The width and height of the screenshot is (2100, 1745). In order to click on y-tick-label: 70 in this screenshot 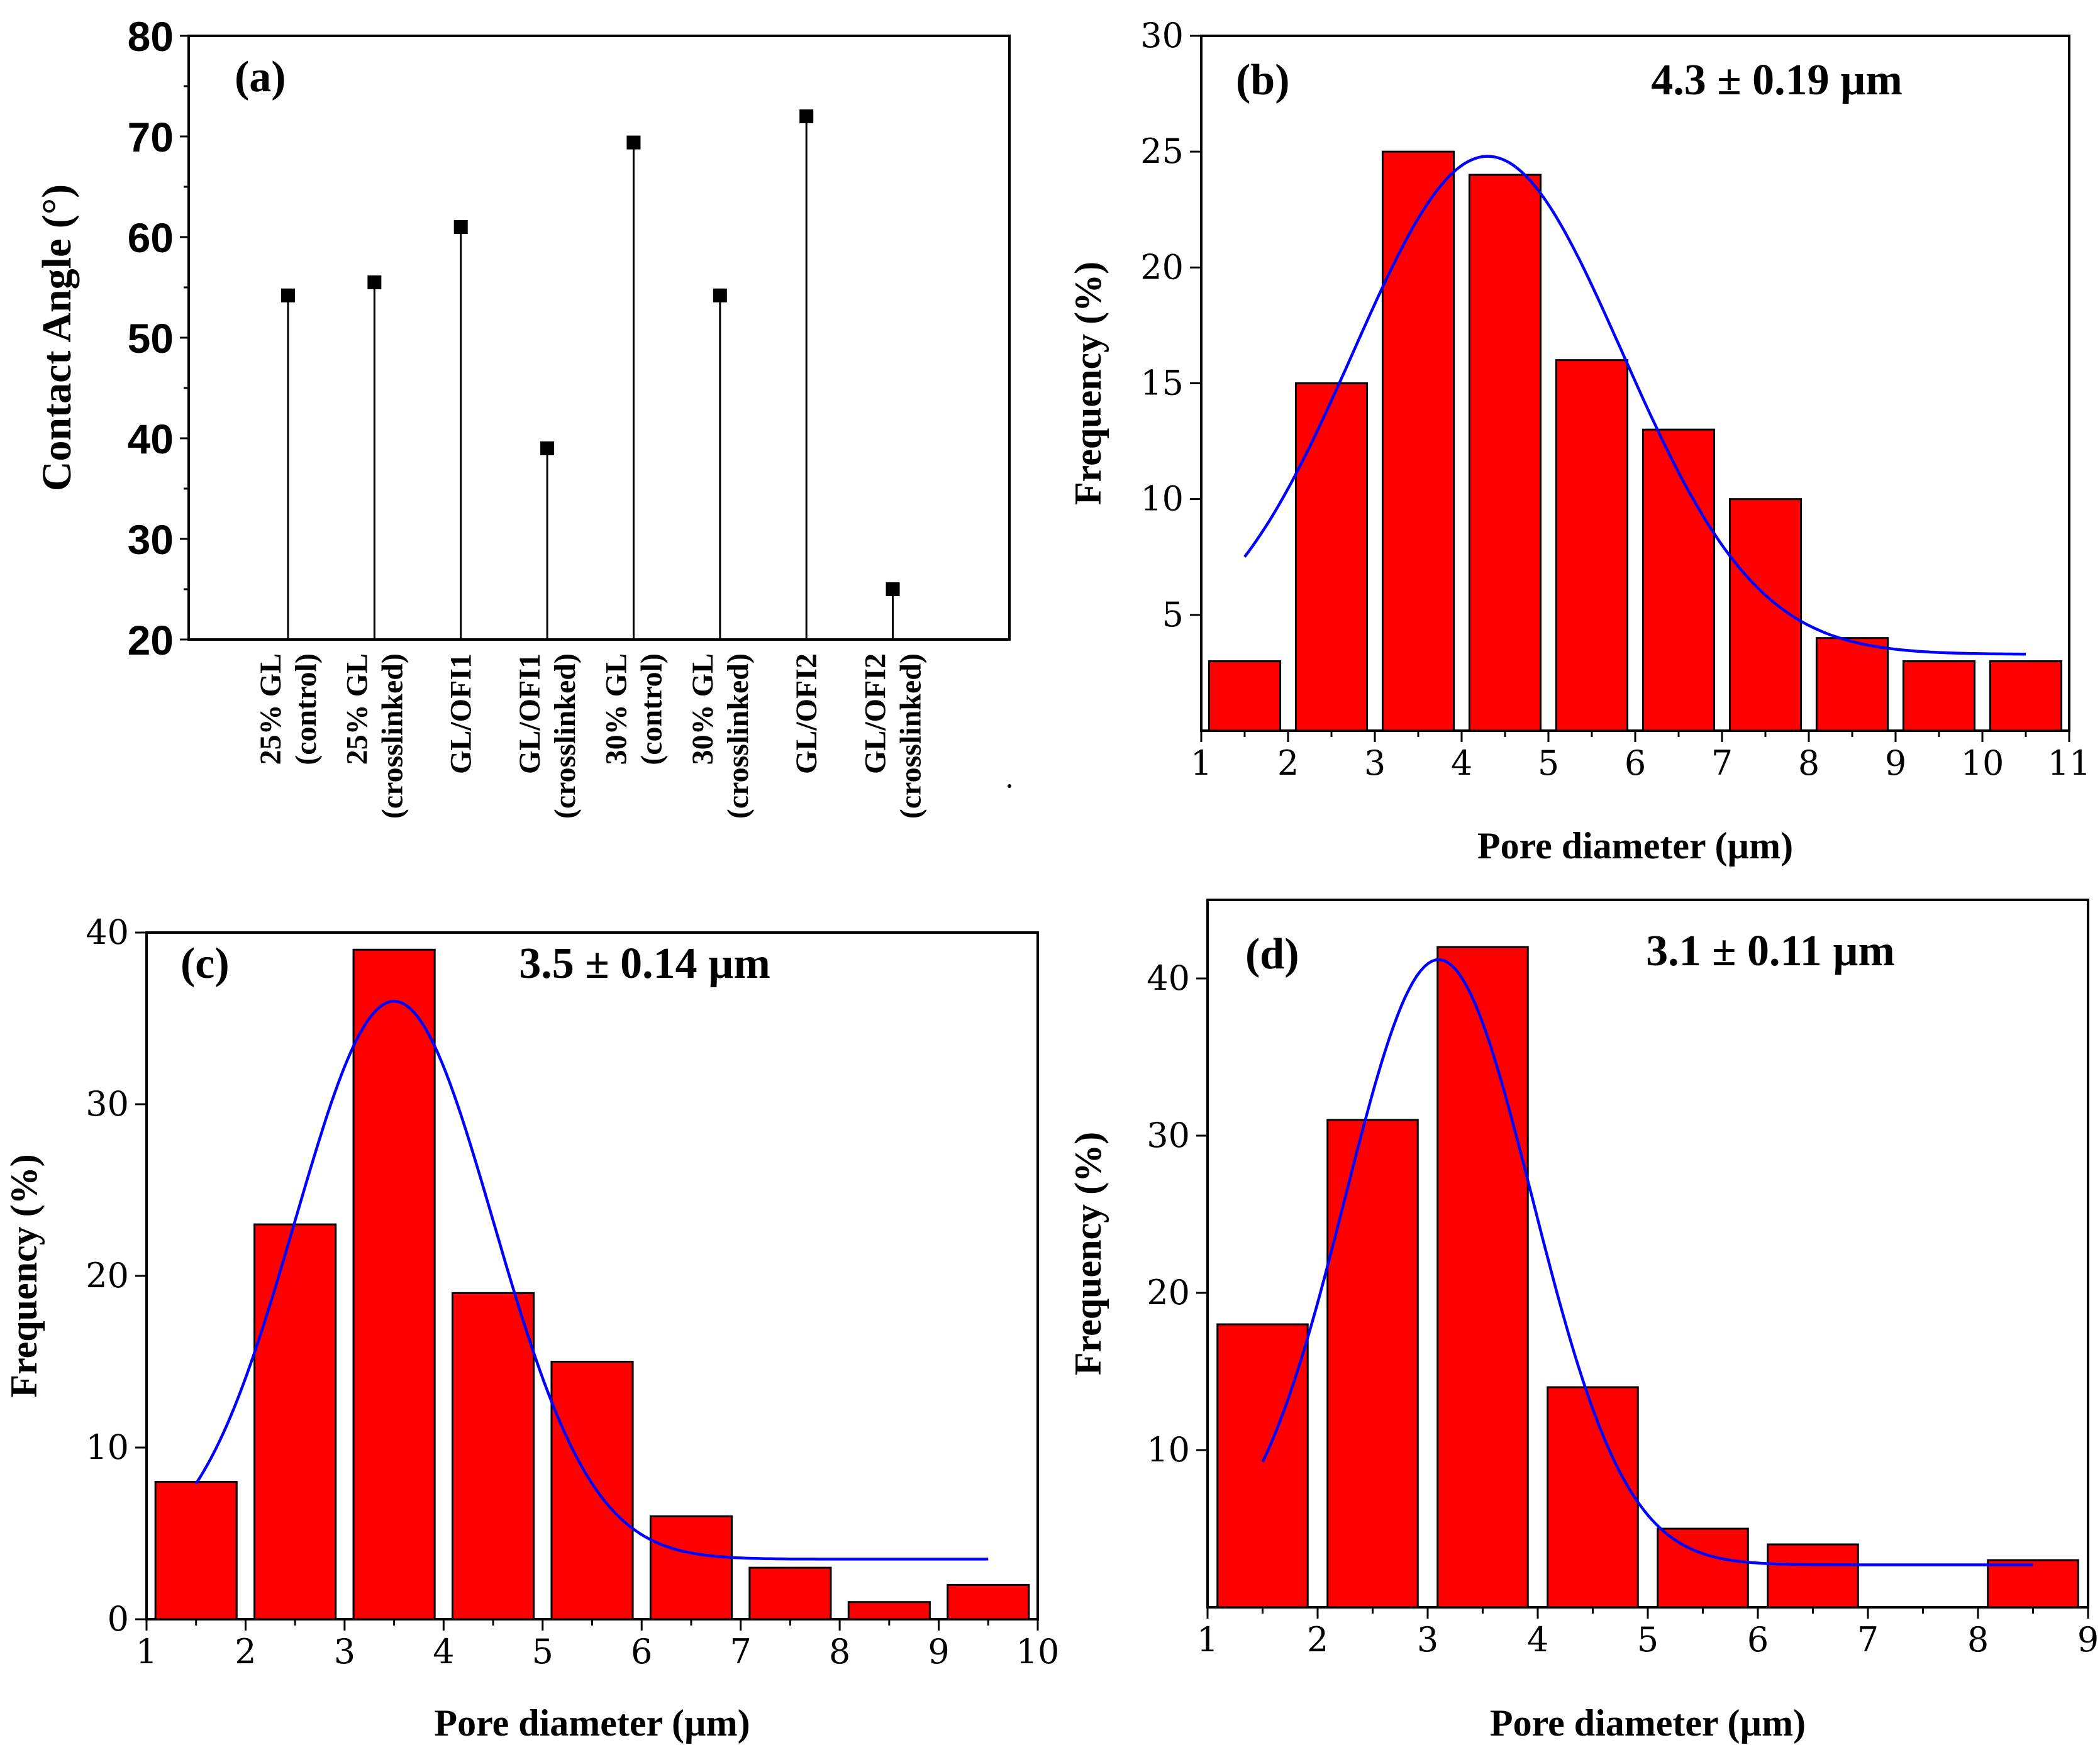, I will do `click(151, 137)`.